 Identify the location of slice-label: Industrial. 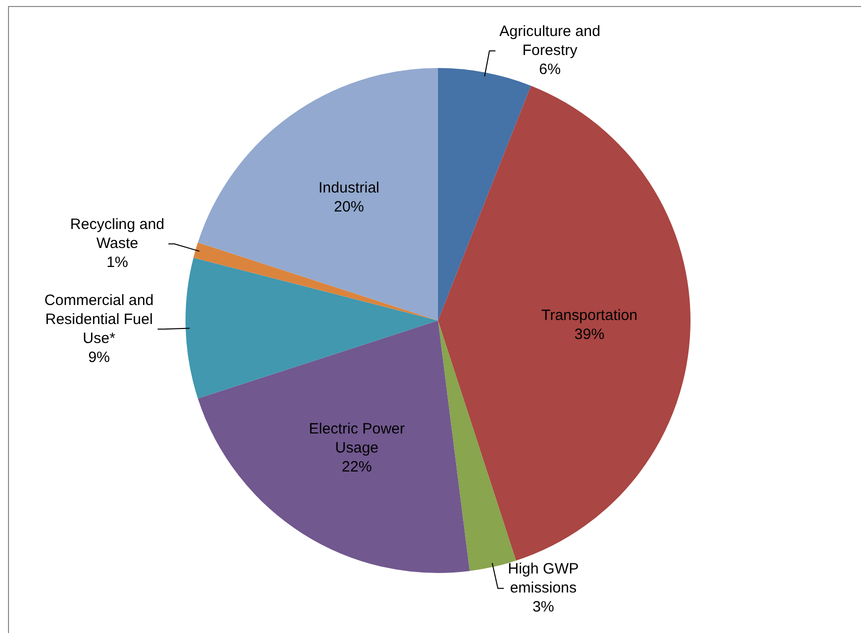
(349, 188).